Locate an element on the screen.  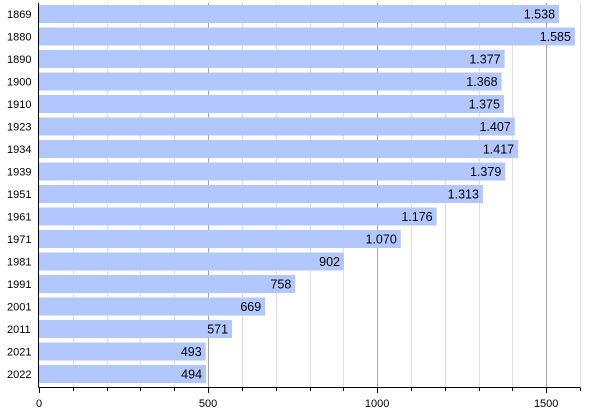
bar-1934 is located at coordinates (279, 149).